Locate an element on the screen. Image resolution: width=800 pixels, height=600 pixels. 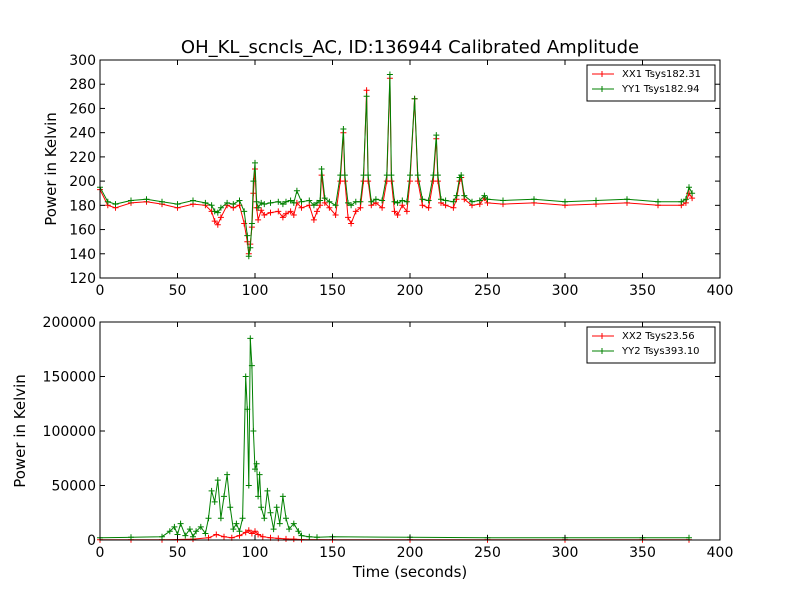
bottom-y-tick-label-3: 150000 is located at coordinates (69, 378).